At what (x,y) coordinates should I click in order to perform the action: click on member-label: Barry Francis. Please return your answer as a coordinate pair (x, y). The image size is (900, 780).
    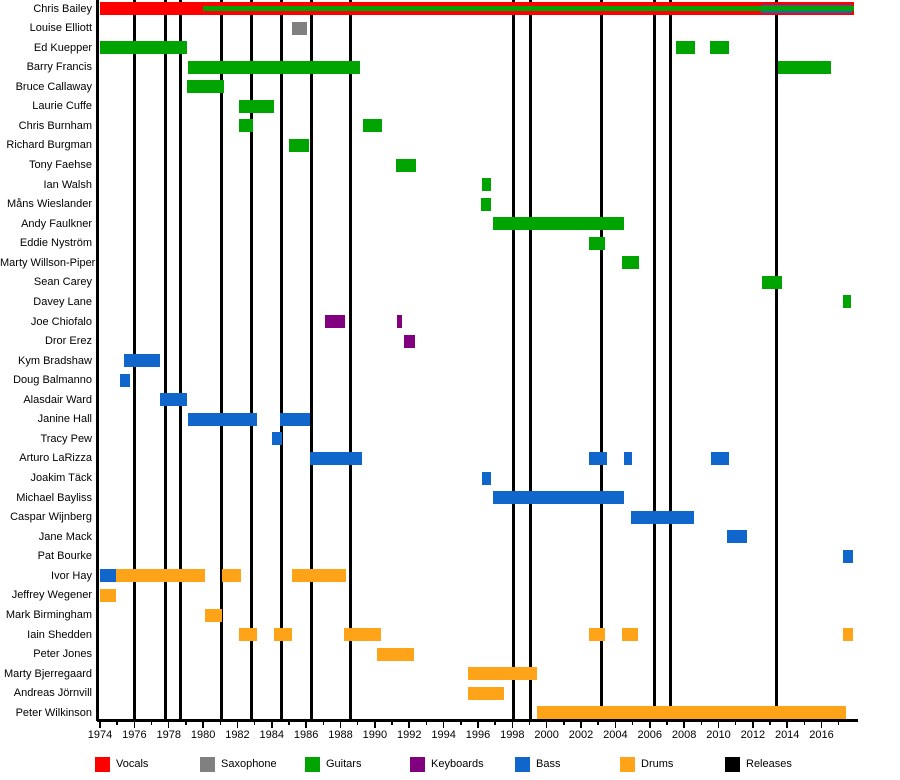
    Looking at the image, I should click on (59, 67).